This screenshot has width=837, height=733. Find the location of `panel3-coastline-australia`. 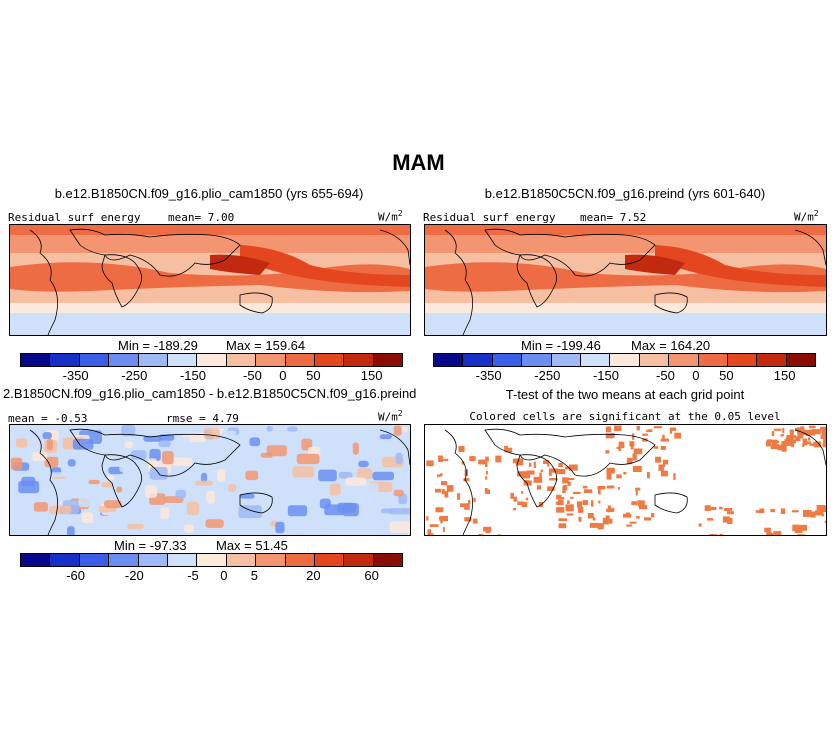

panel3-coastline-australia is located at coordinates (256, 503).